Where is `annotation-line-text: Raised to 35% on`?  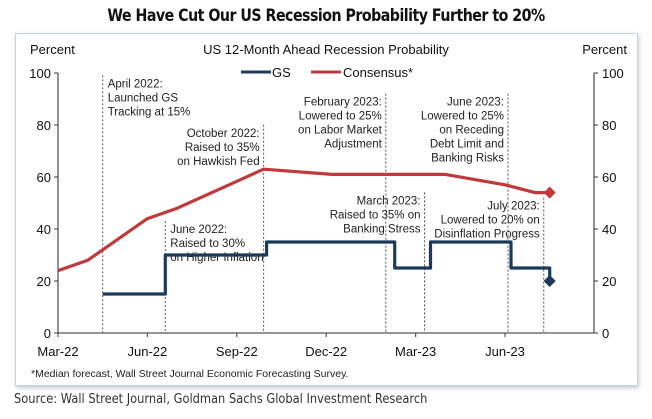 annotation-line-text: Raised to 35% on is located at coordinates (375, 215).